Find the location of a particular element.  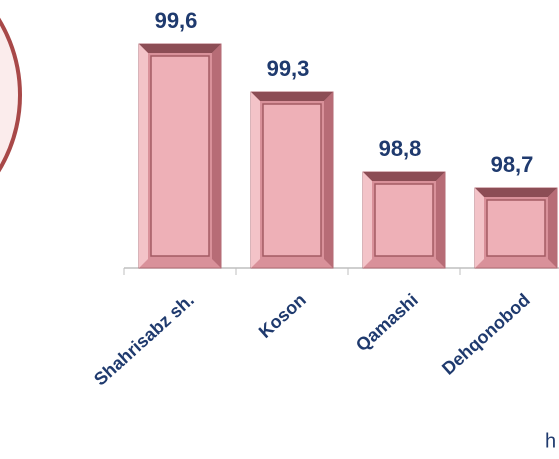

x-tick-label: Qamashi is located at coordinates (387, 323).